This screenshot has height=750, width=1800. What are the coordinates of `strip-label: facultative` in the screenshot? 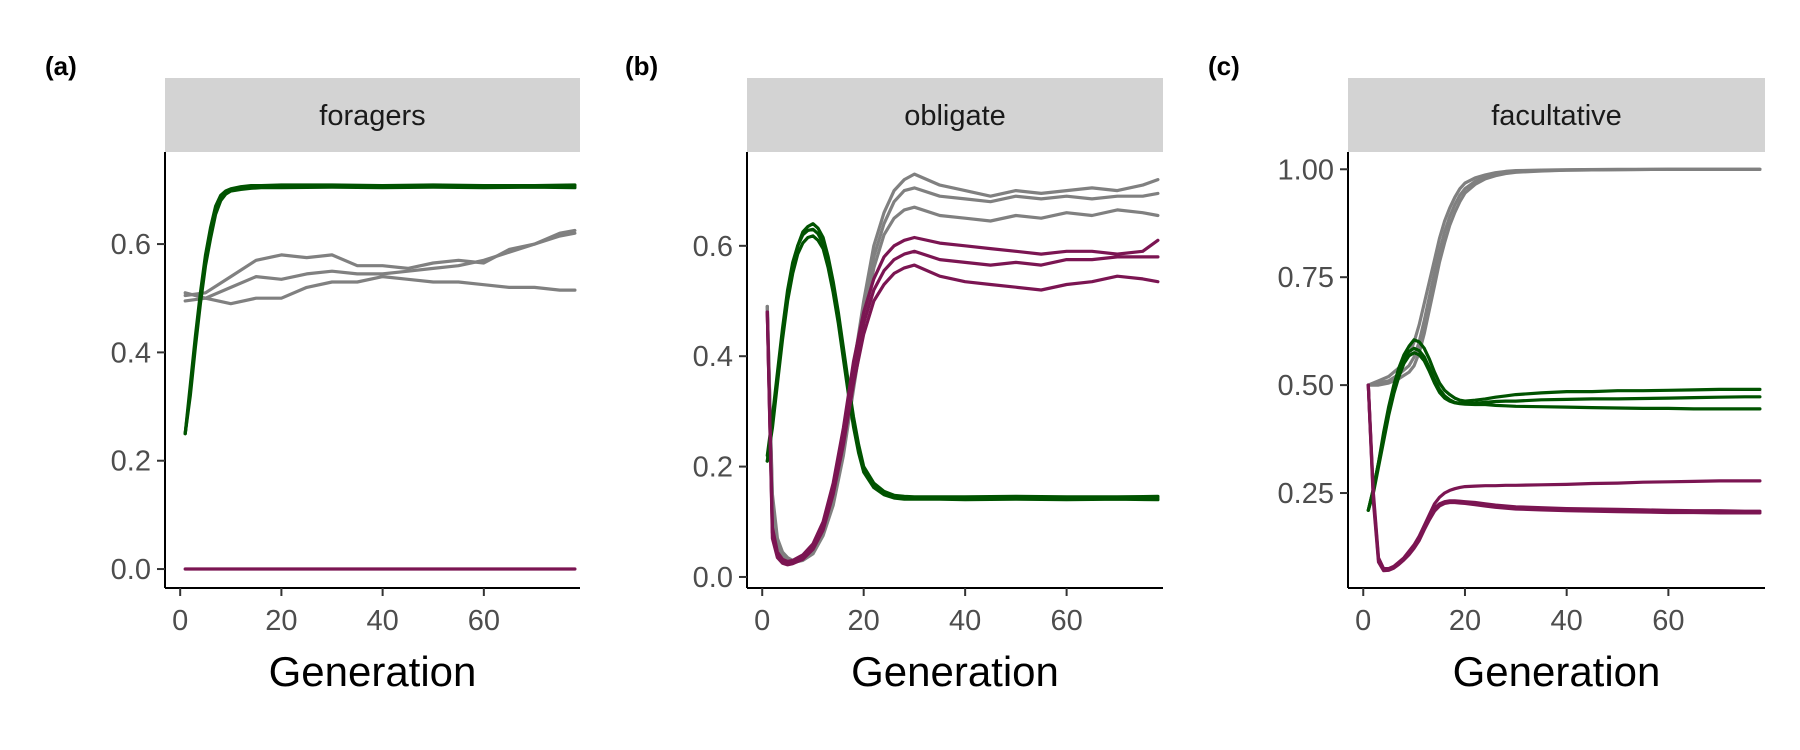 It's located at (1556, 116).